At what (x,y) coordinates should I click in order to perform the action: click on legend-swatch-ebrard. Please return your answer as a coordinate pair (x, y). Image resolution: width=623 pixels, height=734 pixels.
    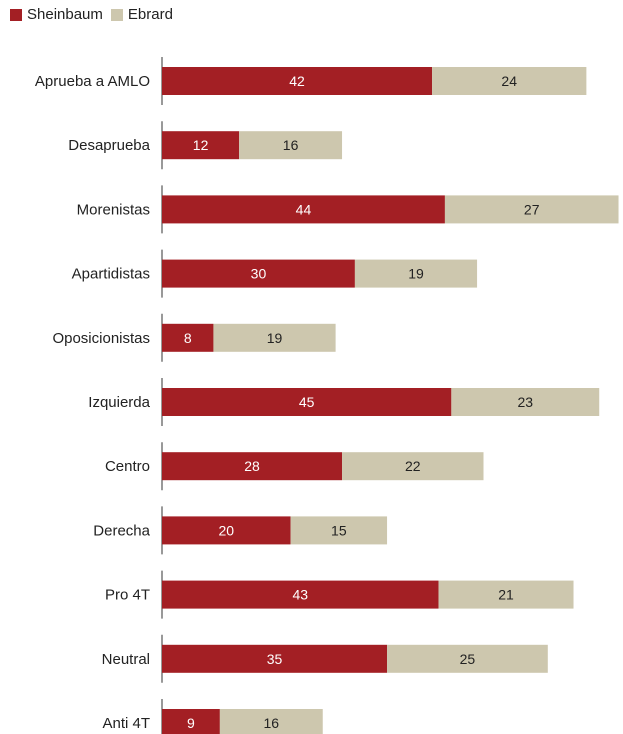
    Looking at the image, I should click on (116, 14).